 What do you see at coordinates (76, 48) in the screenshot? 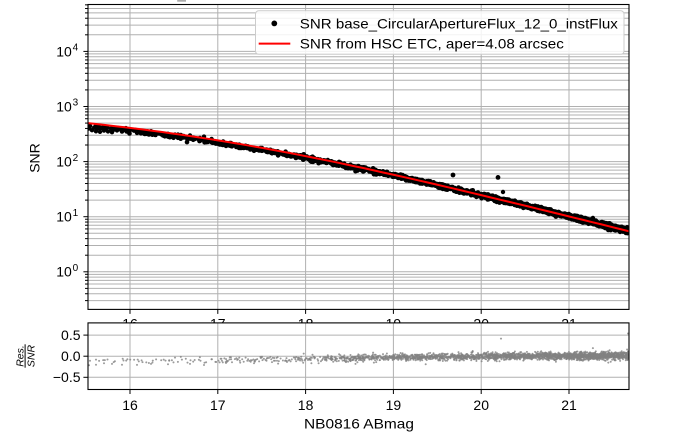
I see `svg-text: 4` at bounding box center [76, 48].